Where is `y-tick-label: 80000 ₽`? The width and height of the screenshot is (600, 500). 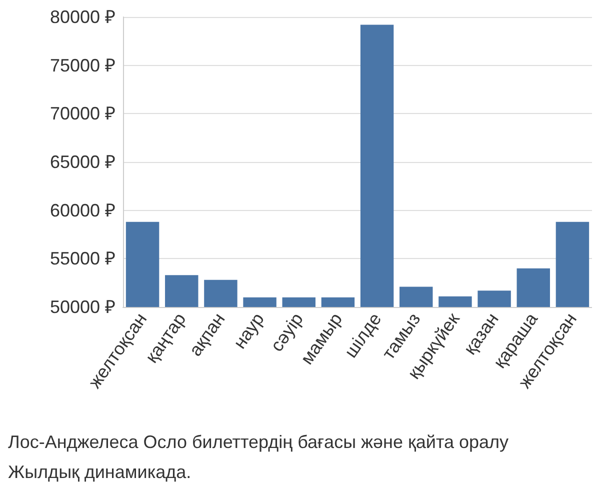 y-tick-label: 80000 ₽ is located at coordinates (82, 17).